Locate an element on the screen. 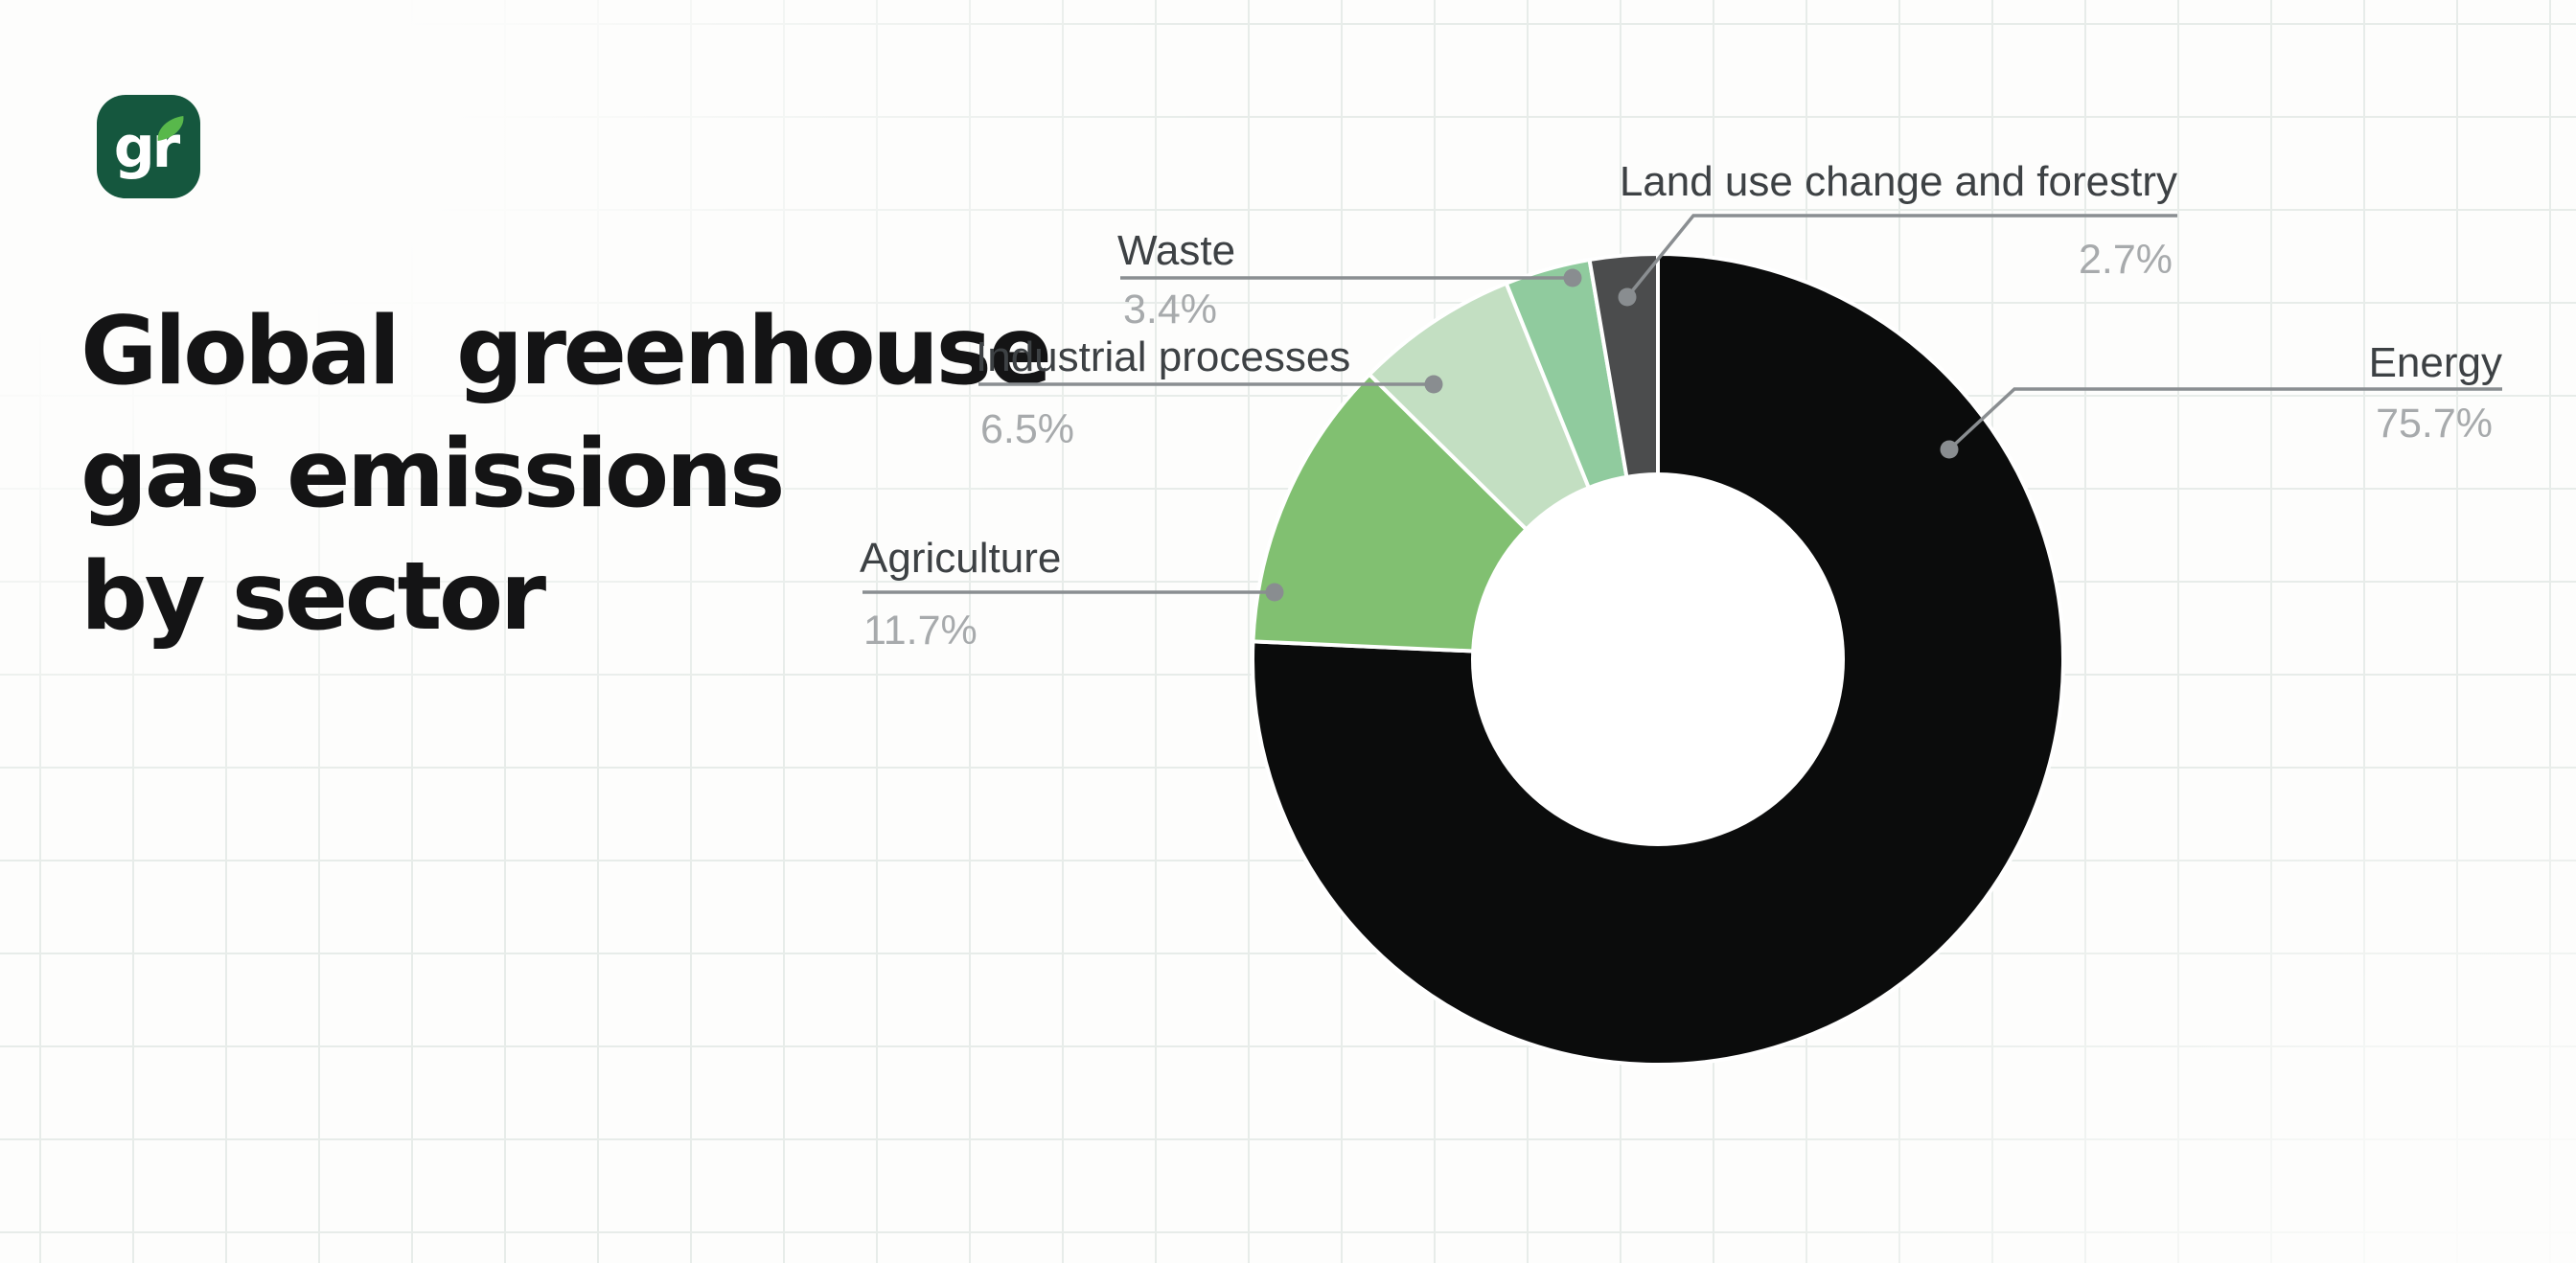 Image resolution: width=2576 pixels, height=1263 pixels. callout-line-energy is located at coordinates (2225, 419).